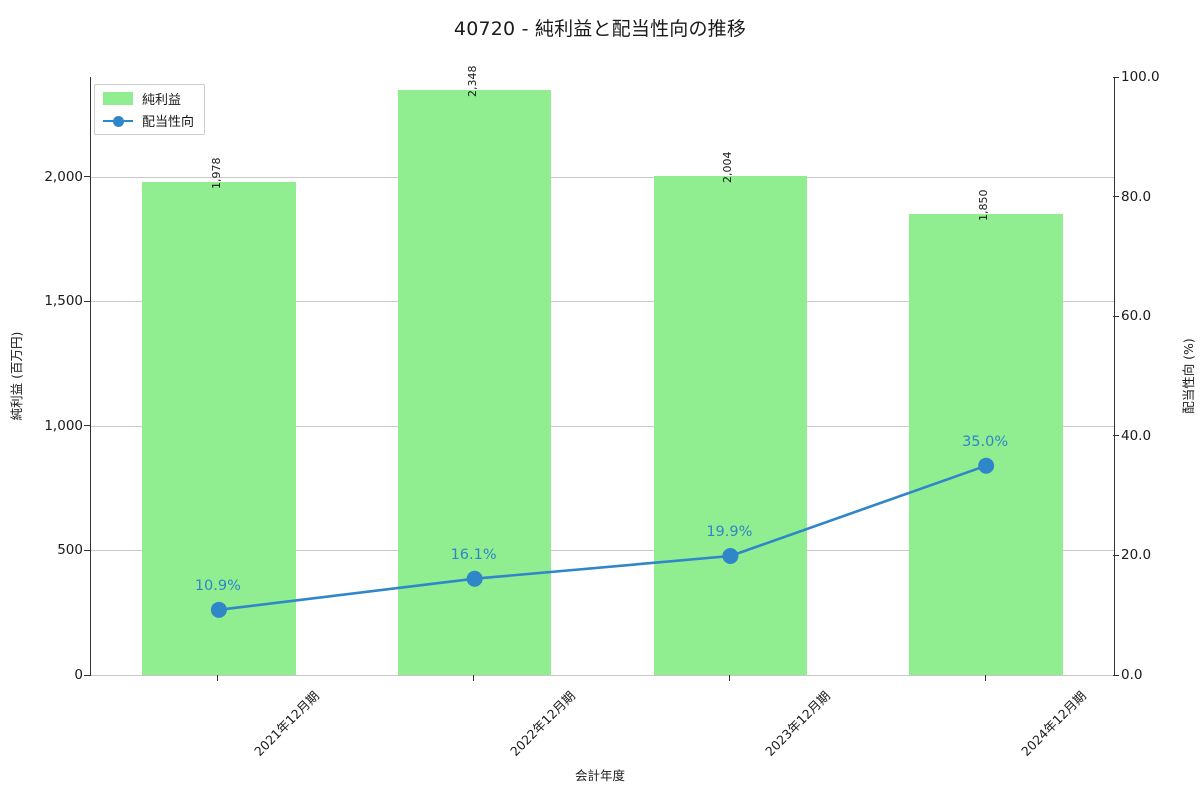 This screenshot has height=800, width=1200. I want to click on y-axis-left-tick-label: 2,000, so click(63, 176).